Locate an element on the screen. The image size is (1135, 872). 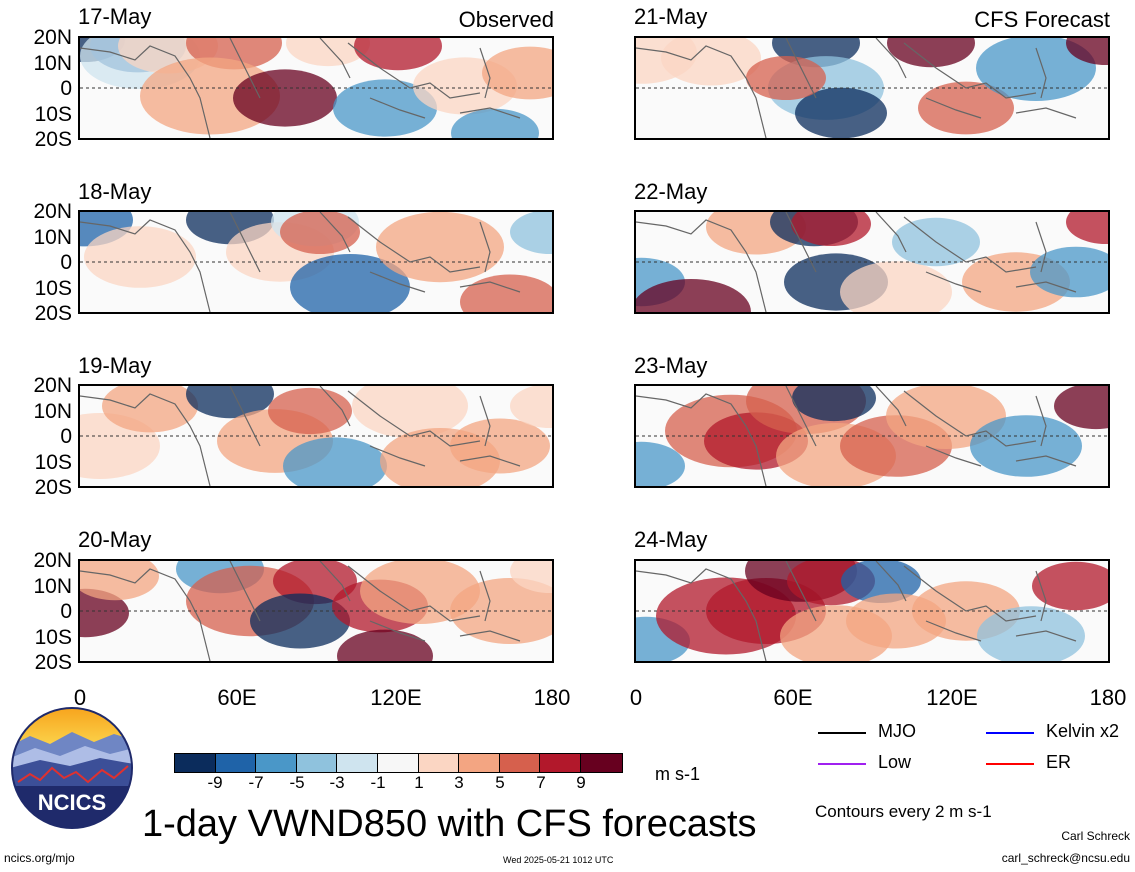
lon-label: 120E is located at coordinates (396, 697).